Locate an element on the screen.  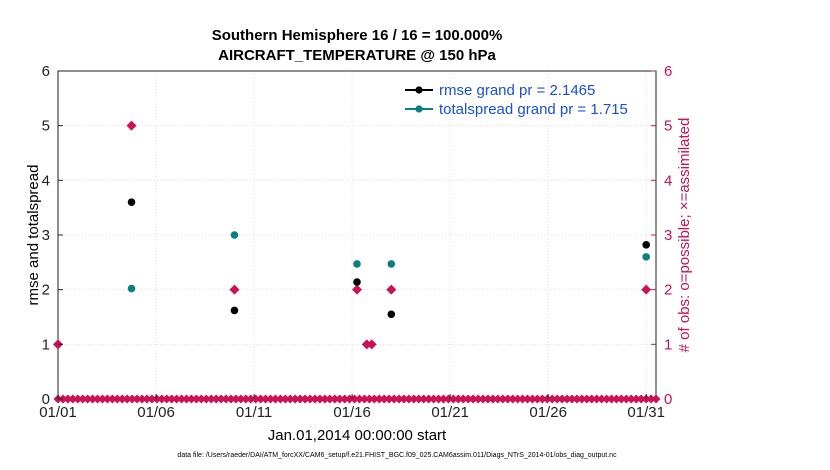
chart-title-line2: AIRCRAFT_TEMPERATURE @ 150 hPa is located at coordinates (357, 55).